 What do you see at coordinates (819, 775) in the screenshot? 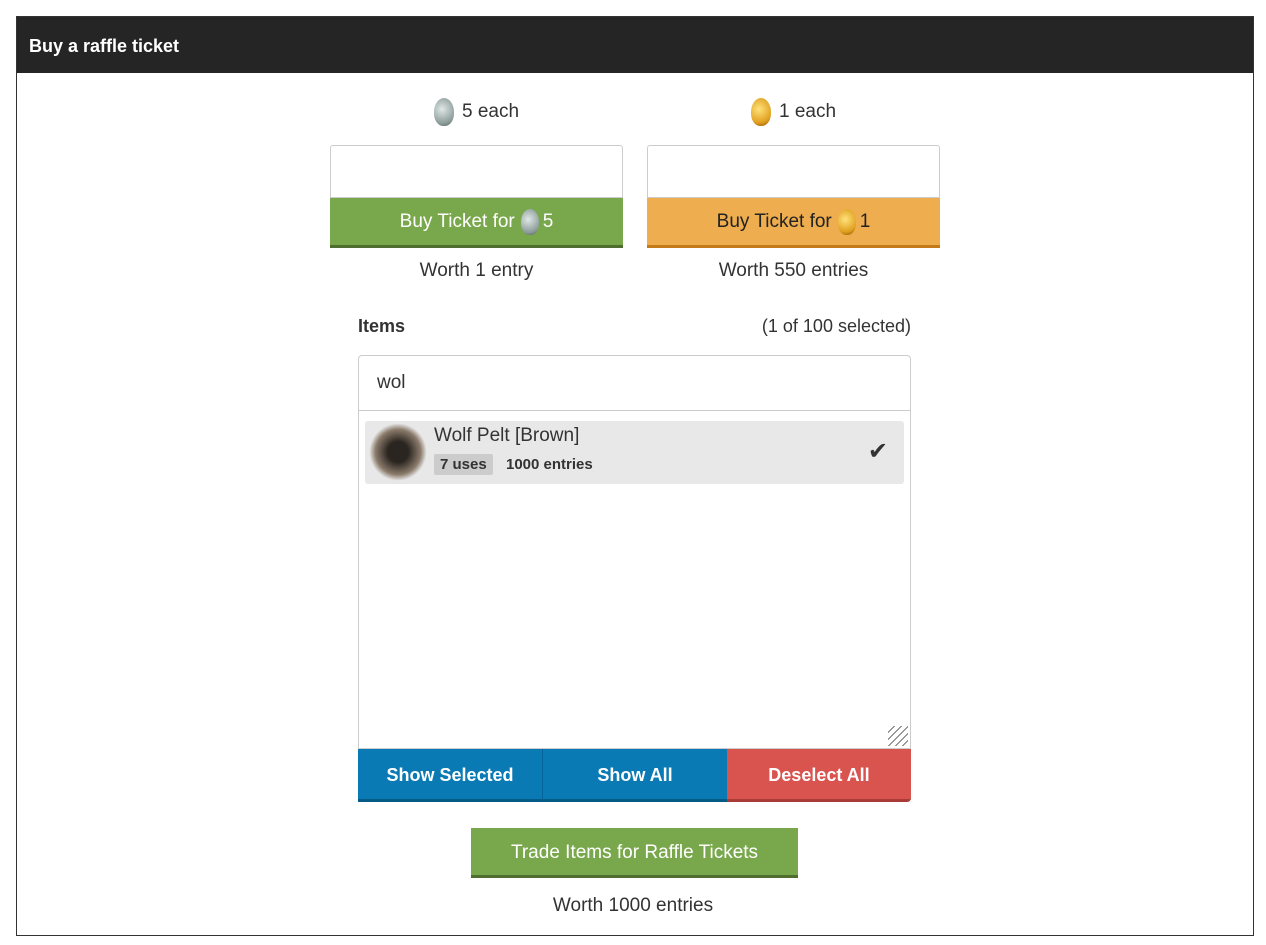
I see `deselect-all-button: Deselect All` at bounding box center [819, 775].